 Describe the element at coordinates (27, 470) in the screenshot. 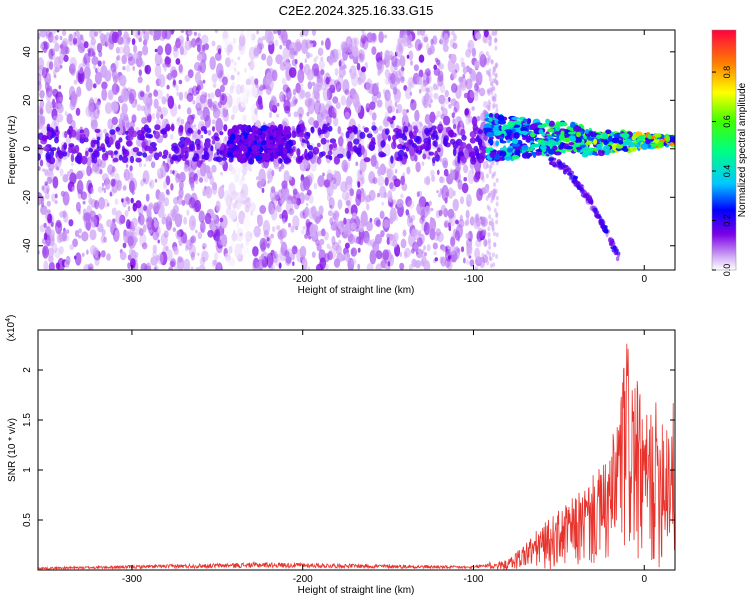

I see `y-tick-label: 1` at that location.